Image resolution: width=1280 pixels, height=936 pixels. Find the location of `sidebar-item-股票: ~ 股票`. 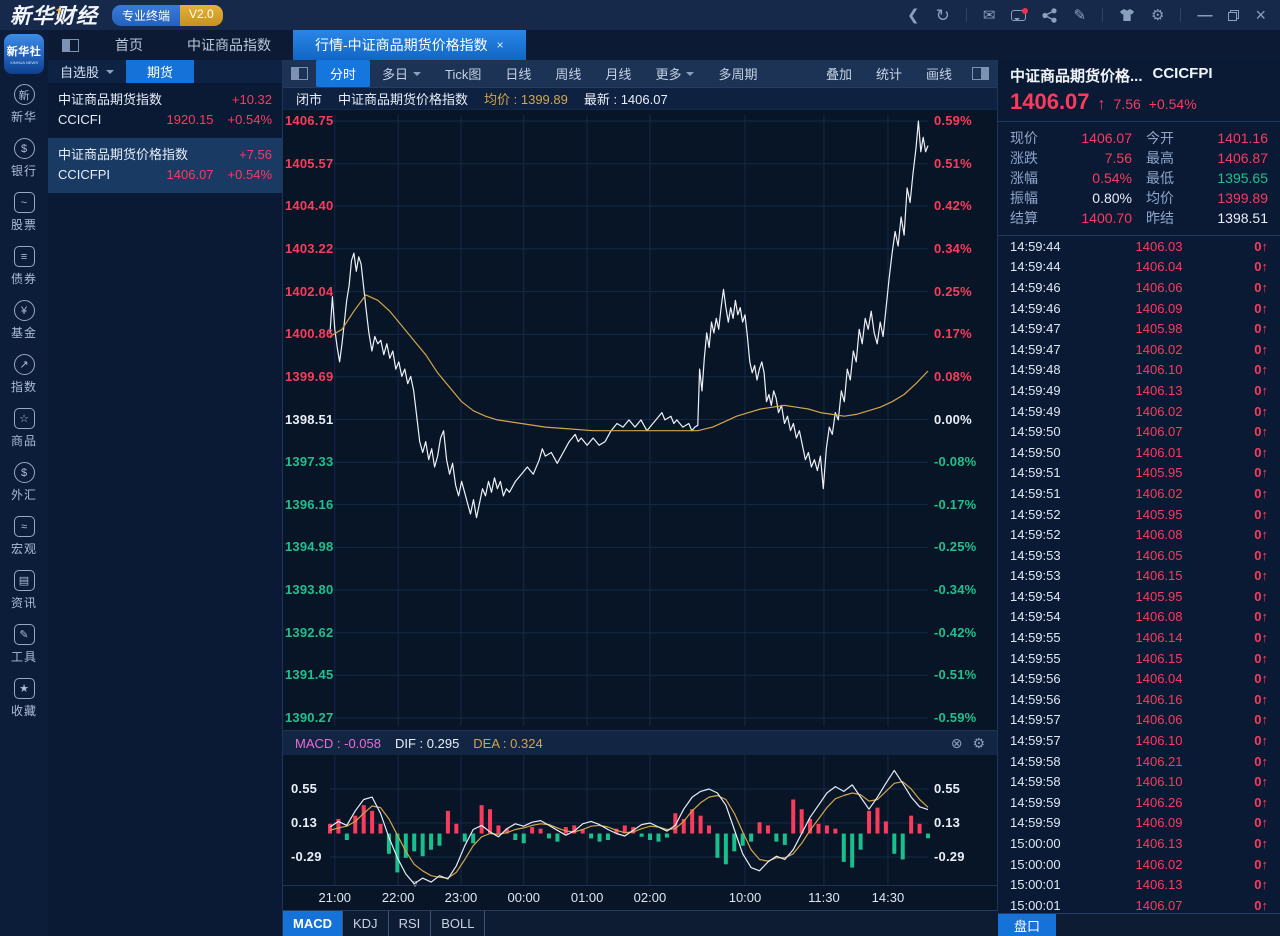

sidebar-item-股票: ~ 股票 is located at coordinates (24, 212).